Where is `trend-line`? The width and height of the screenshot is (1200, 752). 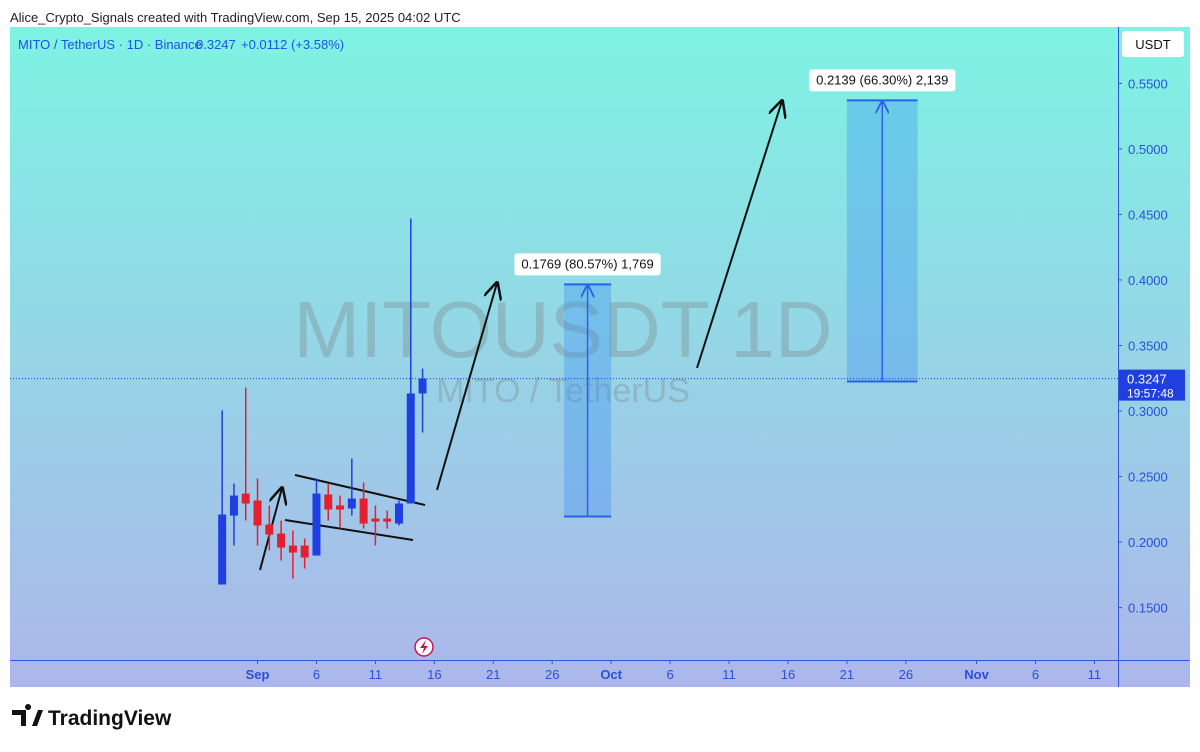 trend-line is located at coordinates (349, 530).